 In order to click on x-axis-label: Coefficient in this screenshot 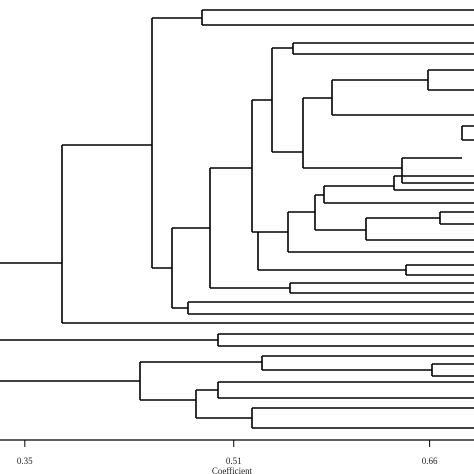, I will do `click(232, 470)`.